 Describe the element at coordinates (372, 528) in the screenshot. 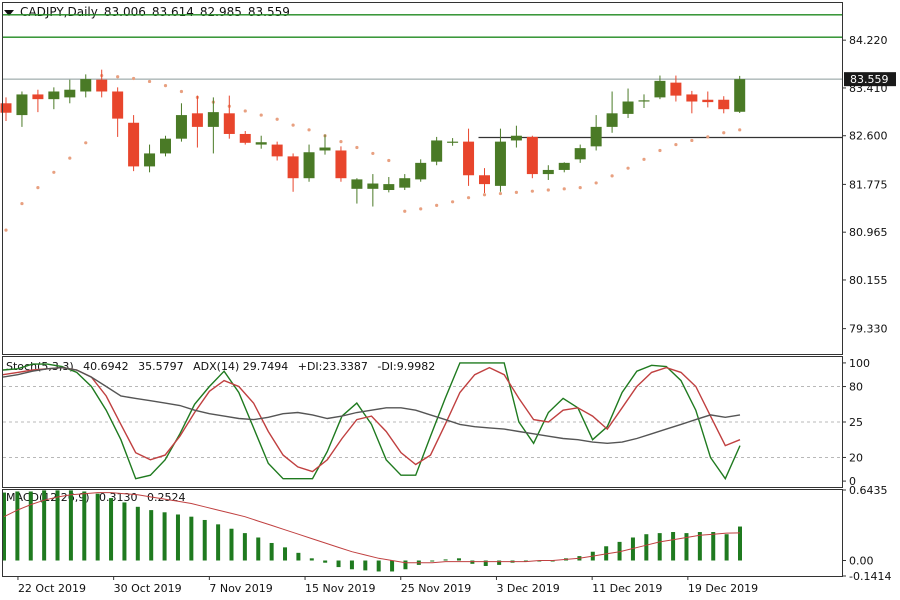

I see `macd-signal-line` at that location.